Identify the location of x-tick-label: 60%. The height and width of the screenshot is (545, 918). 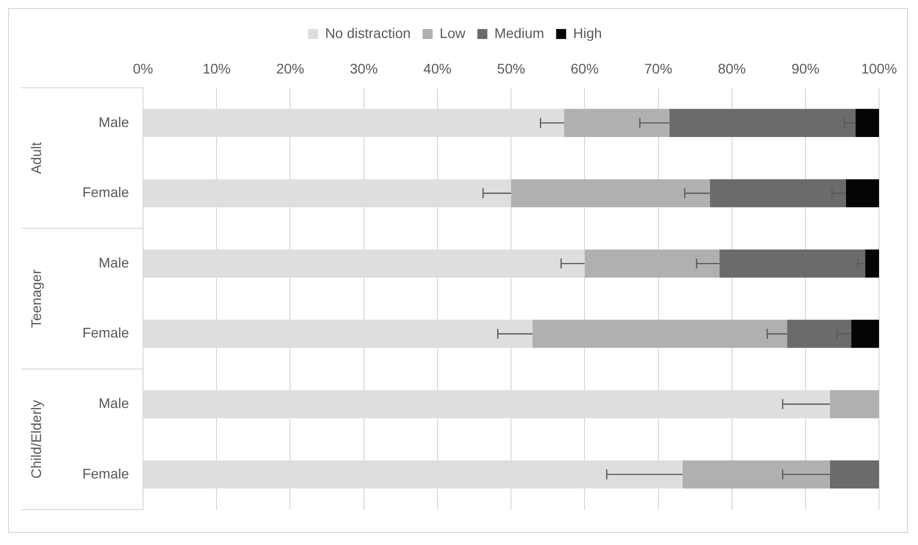
(584, 68).